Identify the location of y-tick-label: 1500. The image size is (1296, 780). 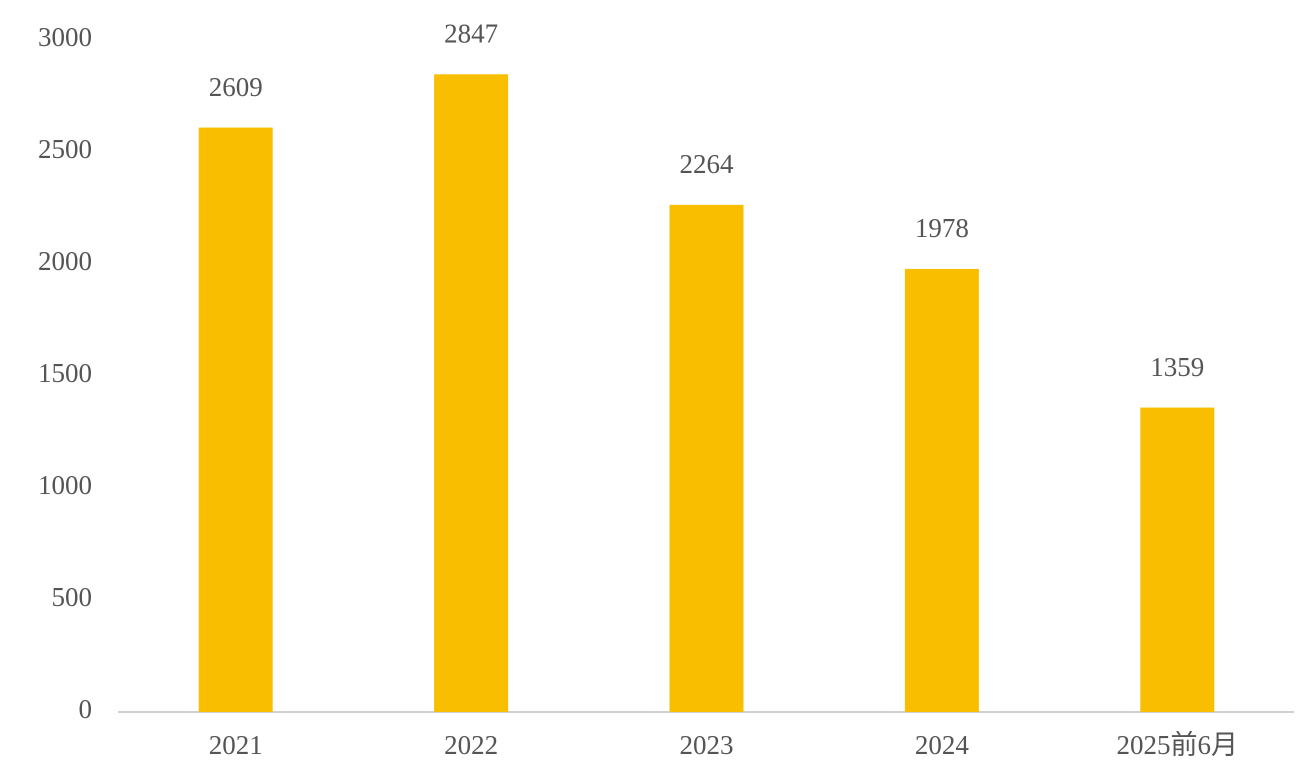
(65, 373).